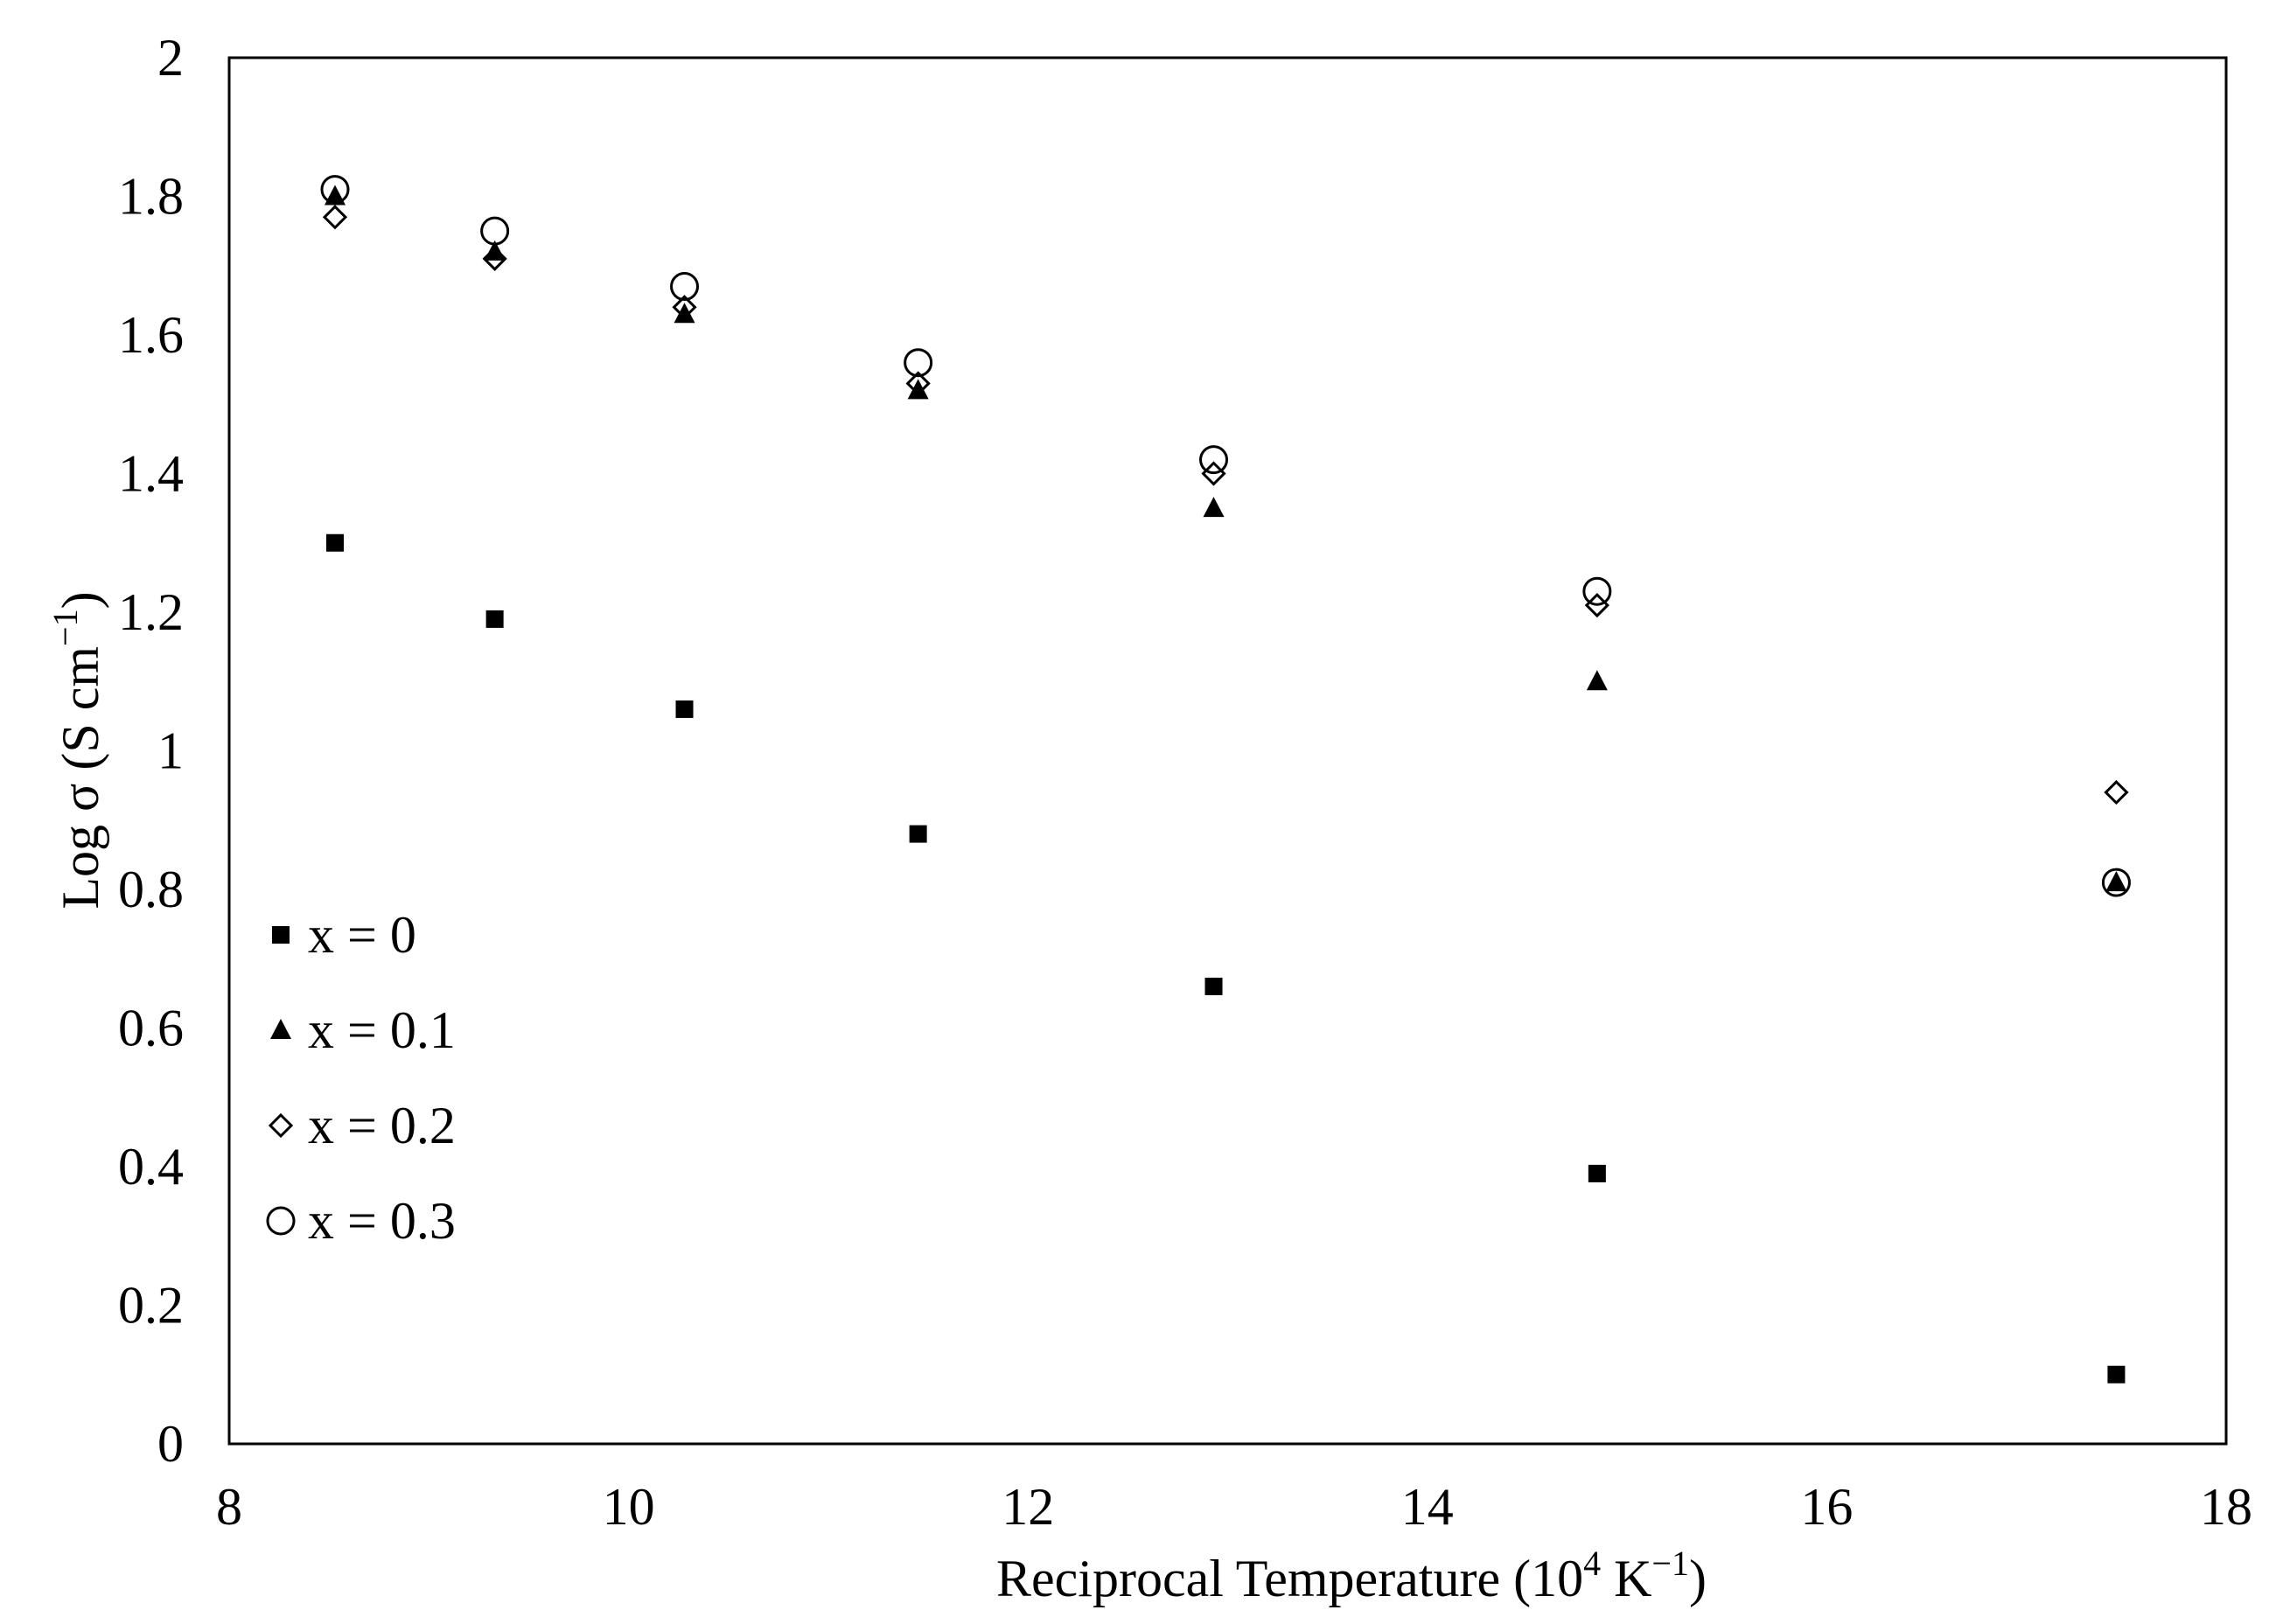 The width and height of the screenshot is (2276, 1624). What do you see at coordinates (151, 474) in the screenshot?
I see `y-tick-label: 1.4` at bounding box center [151, 474].